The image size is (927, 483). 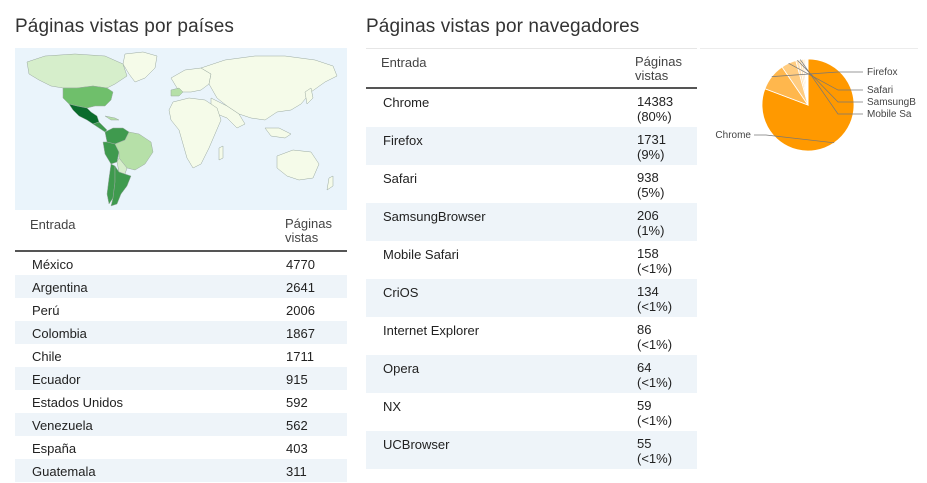 I want to click on browsers-table-row: NX 59 (<1%), so click(x=531, y=412).